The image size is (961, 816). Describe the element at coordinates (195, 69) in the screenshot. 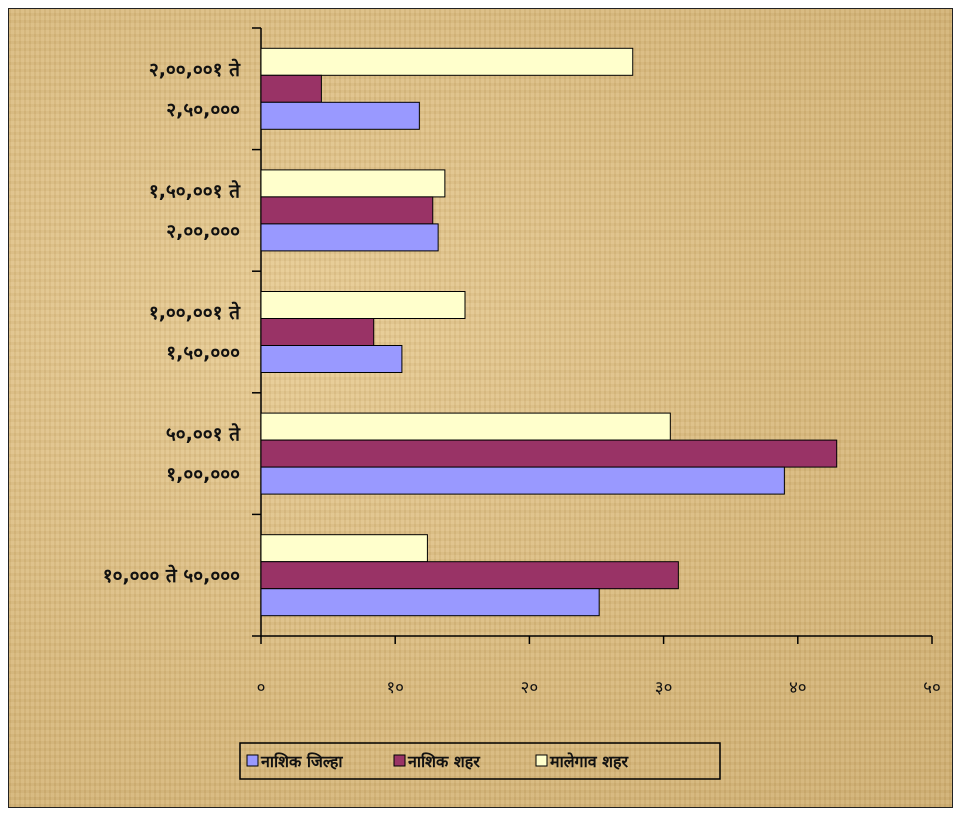

I see `category-label: २,००,००१ ते` at that location.